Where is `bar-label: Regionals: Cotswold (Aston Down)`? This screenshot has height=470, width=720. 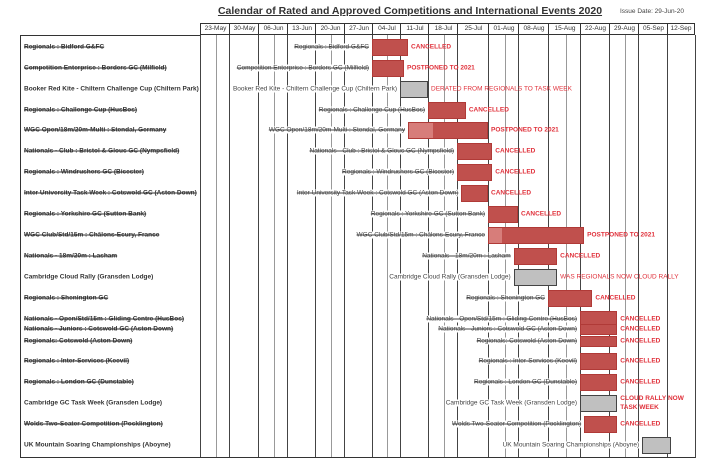 bar-label: Regionals: Cotswold (Aston Down) is located at coordinates (527, 341).